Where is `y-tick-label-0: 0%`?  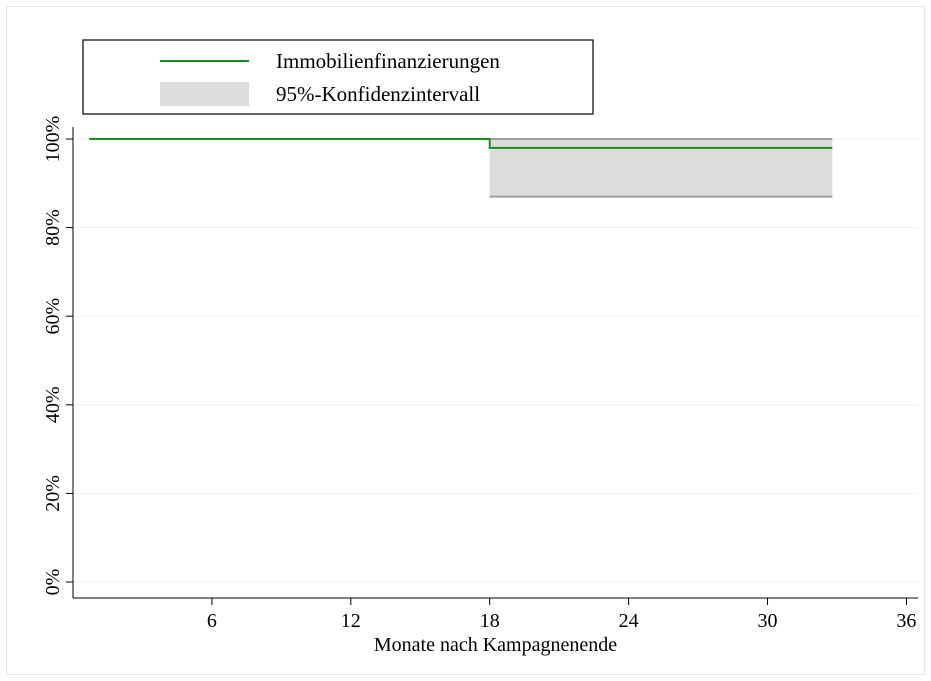
y-tick-label-0: 0% is located at coordinates (53, 582).